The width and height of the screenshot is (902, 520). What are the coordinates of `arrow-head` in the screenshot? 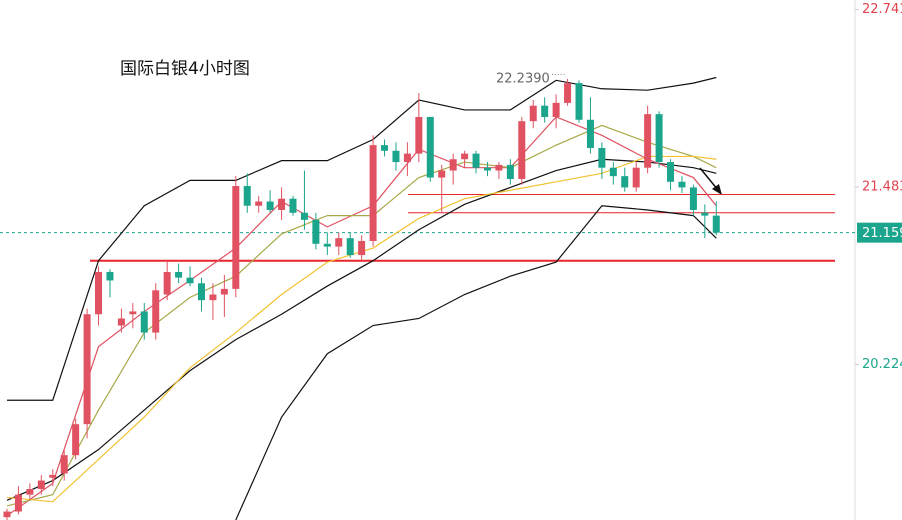 It's located at (717, 189).